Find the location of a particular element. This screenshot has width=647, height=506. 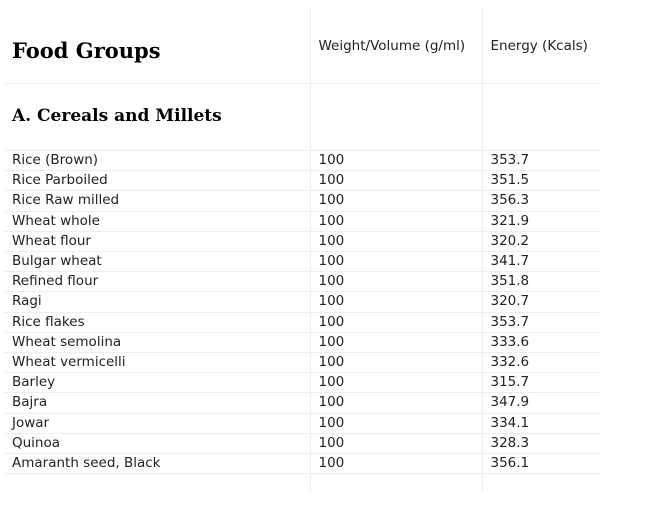

food-name-cell: Wheat vermicelli is located at coordinates (157, 363).